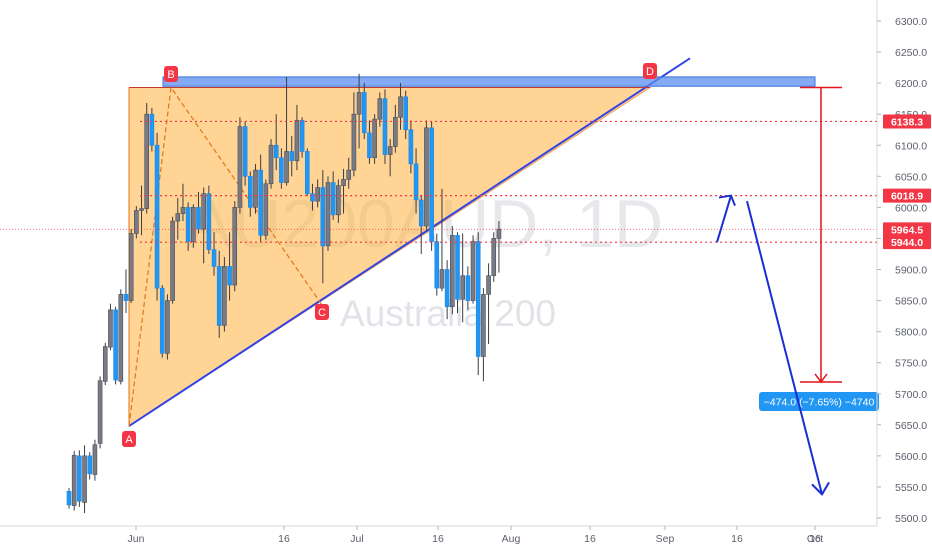 This screenshot has height=555, width=932. I want to click on abc-zigzag, so click(225, 256).